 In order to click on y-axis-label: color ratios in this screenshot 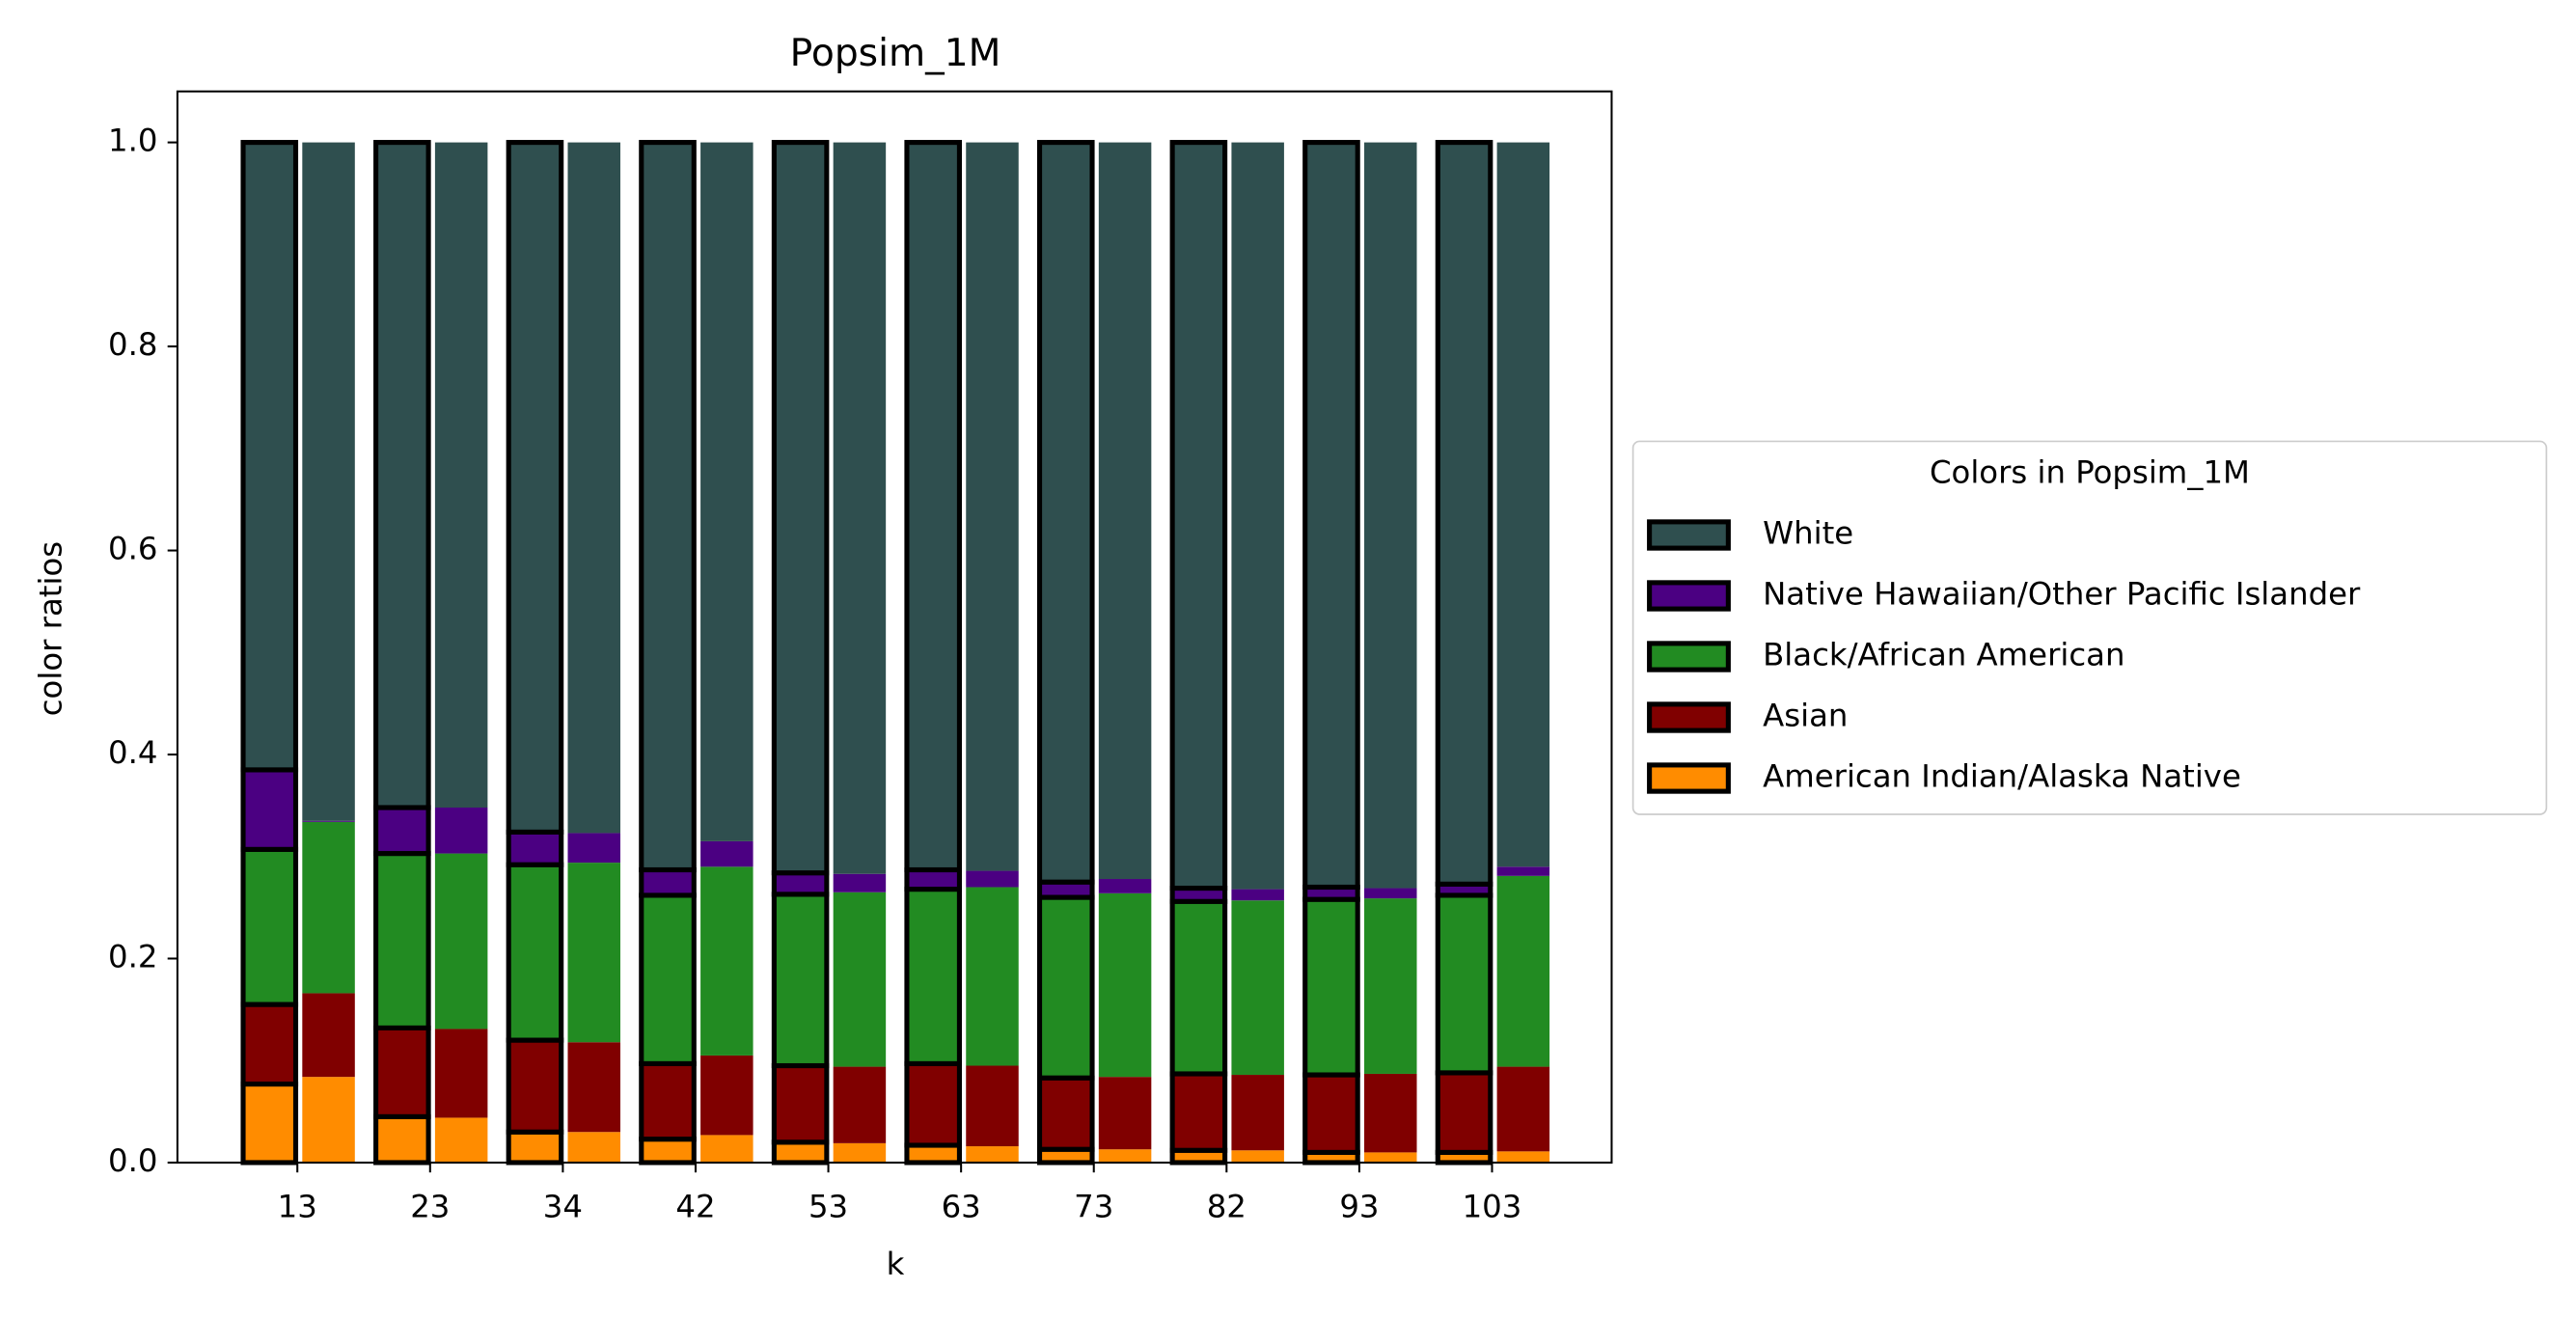, I will do `click(51, 628)`.